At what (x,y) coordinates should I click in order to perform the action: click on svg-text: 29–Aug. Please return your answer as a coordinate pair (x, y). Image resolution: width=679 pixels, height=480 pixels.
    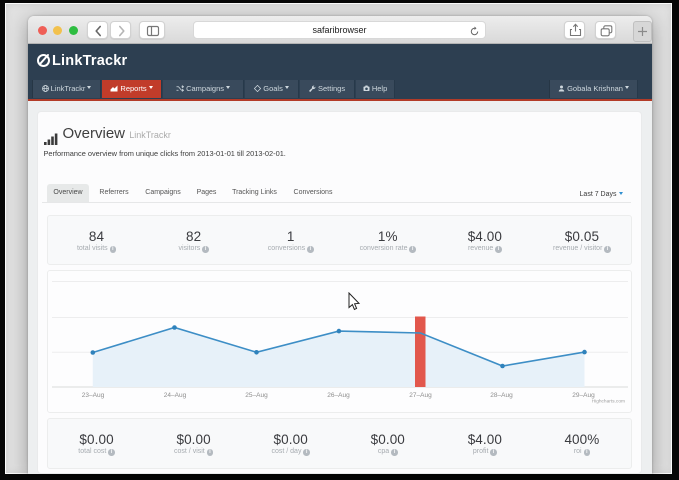
    Looking at the image, I should click on (583, 395).